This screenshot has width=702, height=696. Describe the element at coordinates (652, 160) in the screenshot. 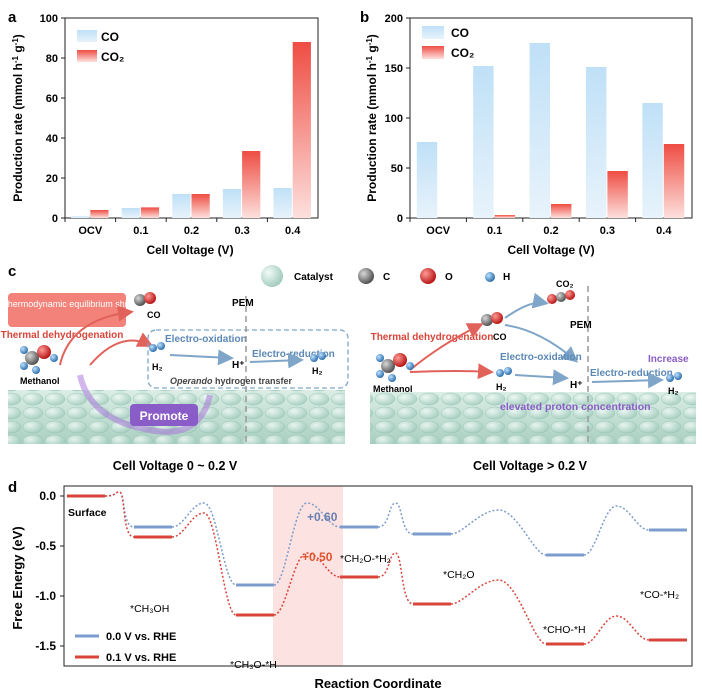

I see `bar-co-0.4` at that location.